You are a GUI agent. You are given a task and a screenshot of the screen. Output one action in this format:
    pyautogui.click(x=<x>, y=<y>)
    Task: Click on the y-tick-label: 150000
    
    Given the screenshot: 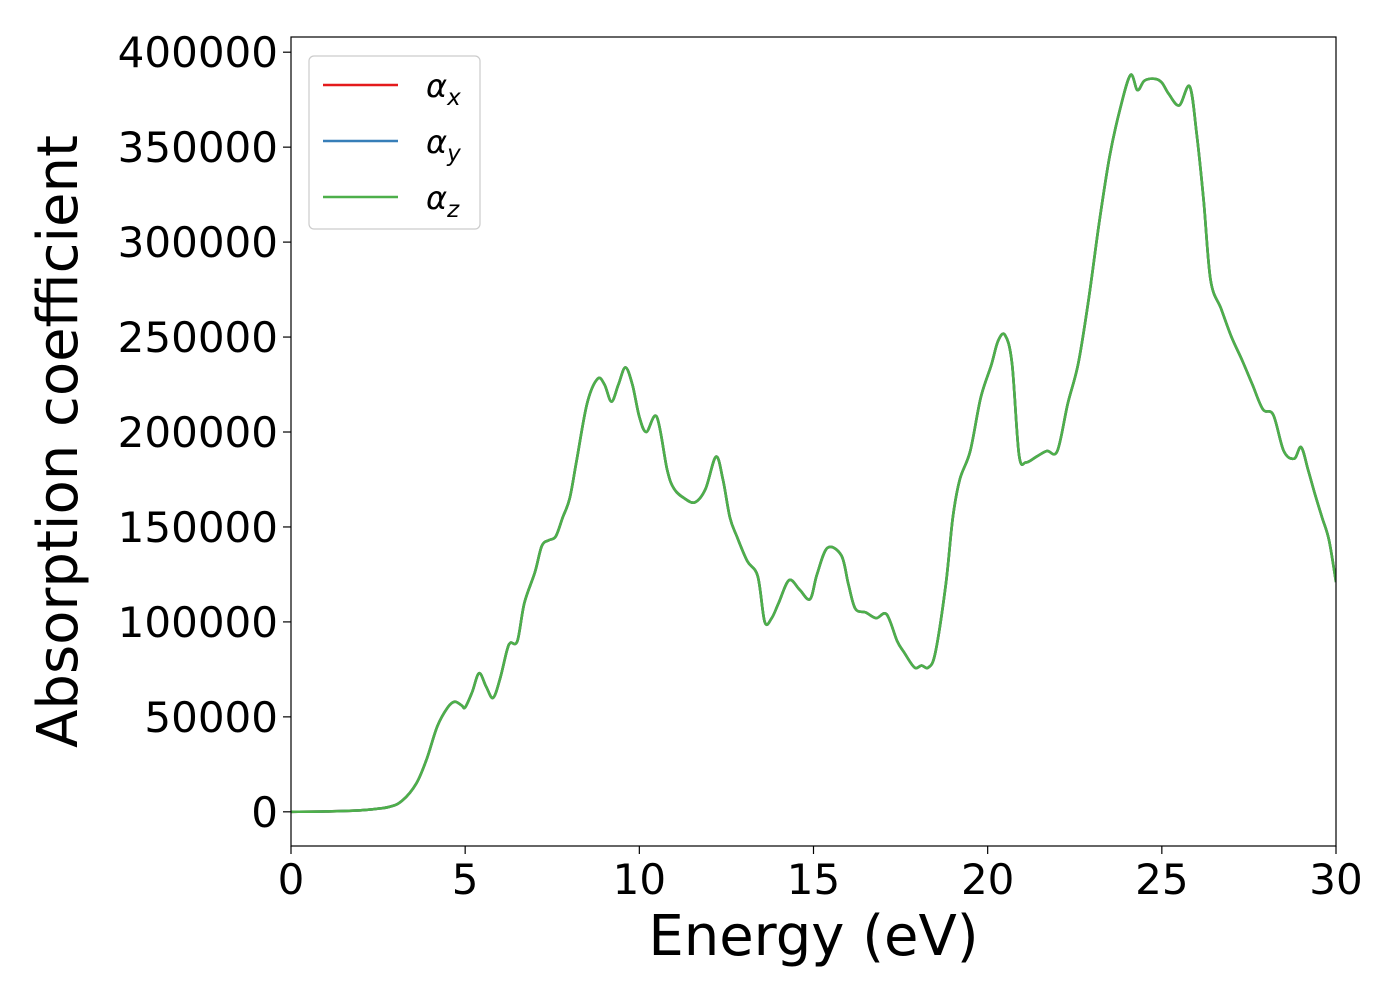 What is the action you would take?
    pyautogui.click(x=198, y=527)
    